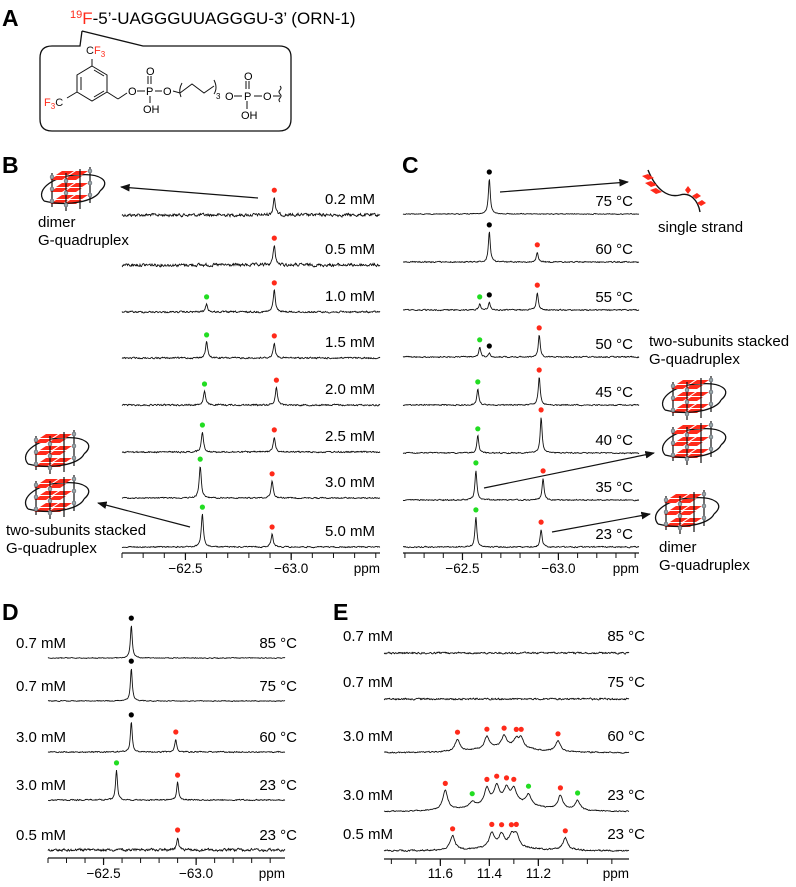  Describe the element at coordinates (57, 452) in the screenshot. I see `stacked-g-quadruplex-icon` at that location.